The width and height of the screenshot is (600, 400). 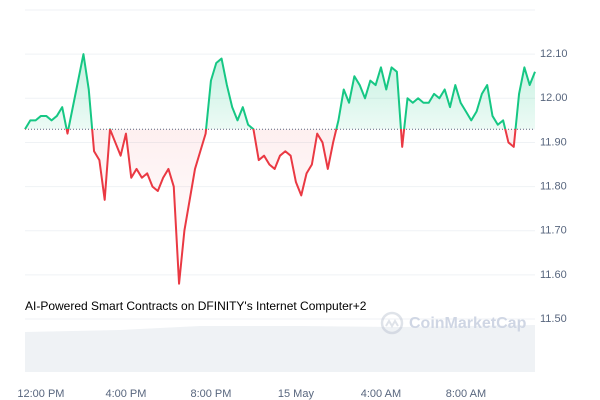 I want to click on y-tick-label: 12.00, so click(x=554, y=98).